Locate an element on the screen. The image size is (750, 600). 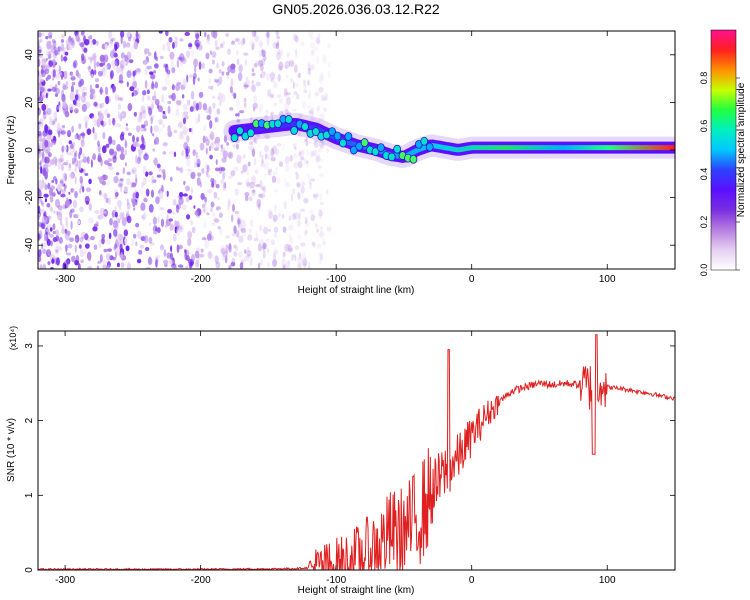
signal-blob is located at coordinates (250, 133).